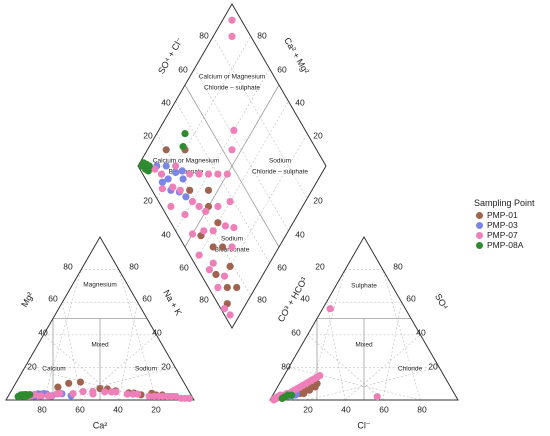  What do you see at coordinates (504, 245) in the screenshot?
I see `legend-entry-pmp-08a: PMP-08A` at bounding box center [504, 245].